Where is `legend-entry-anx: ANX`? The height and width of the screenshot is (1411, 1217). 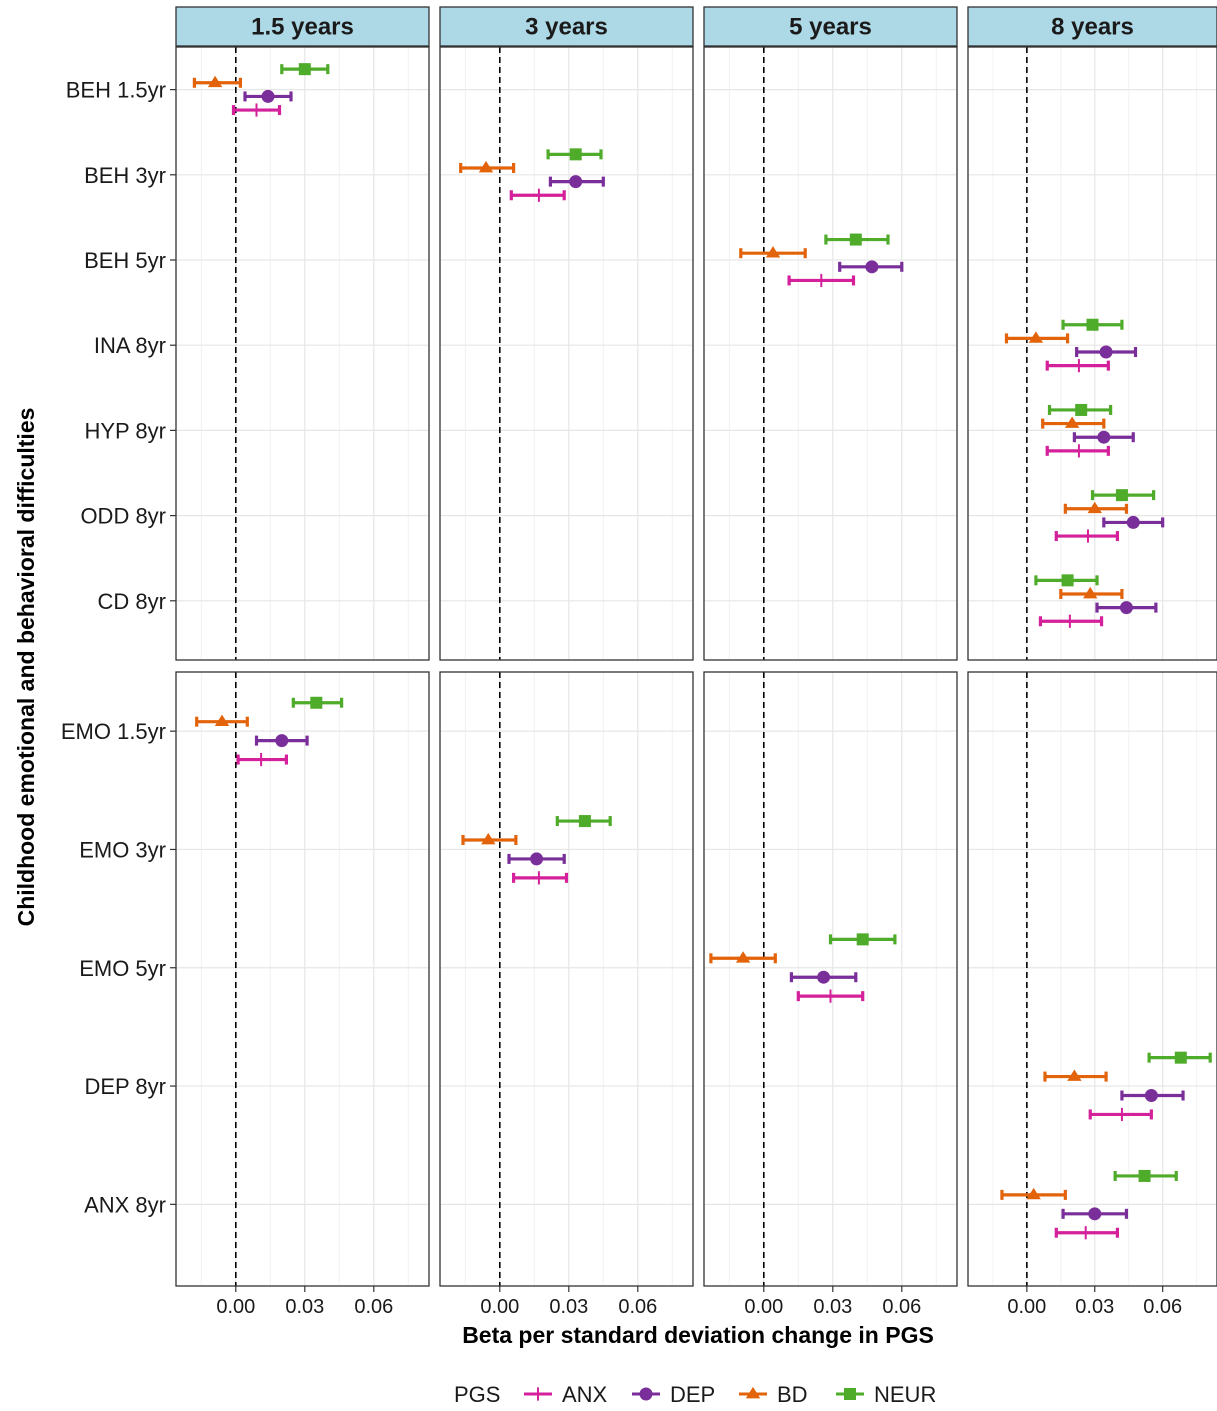
legend-entry-anx: ANX is located at coordinates (566, 1394).